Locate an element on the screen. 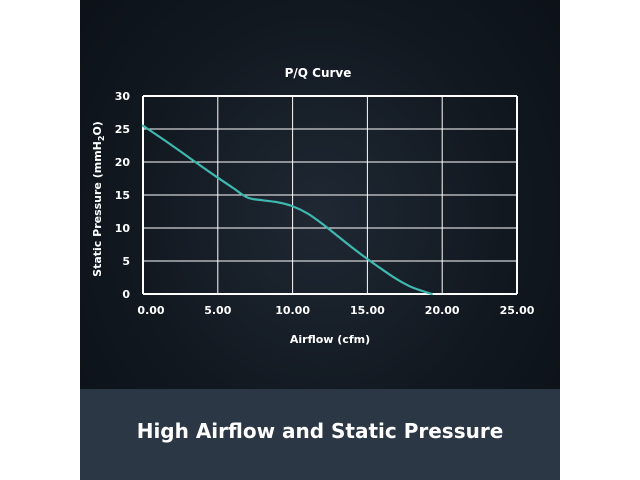 The width and height of the screenshot is (640, 480). y-axis-label-tail: O) is located at coordinates (97, 128).